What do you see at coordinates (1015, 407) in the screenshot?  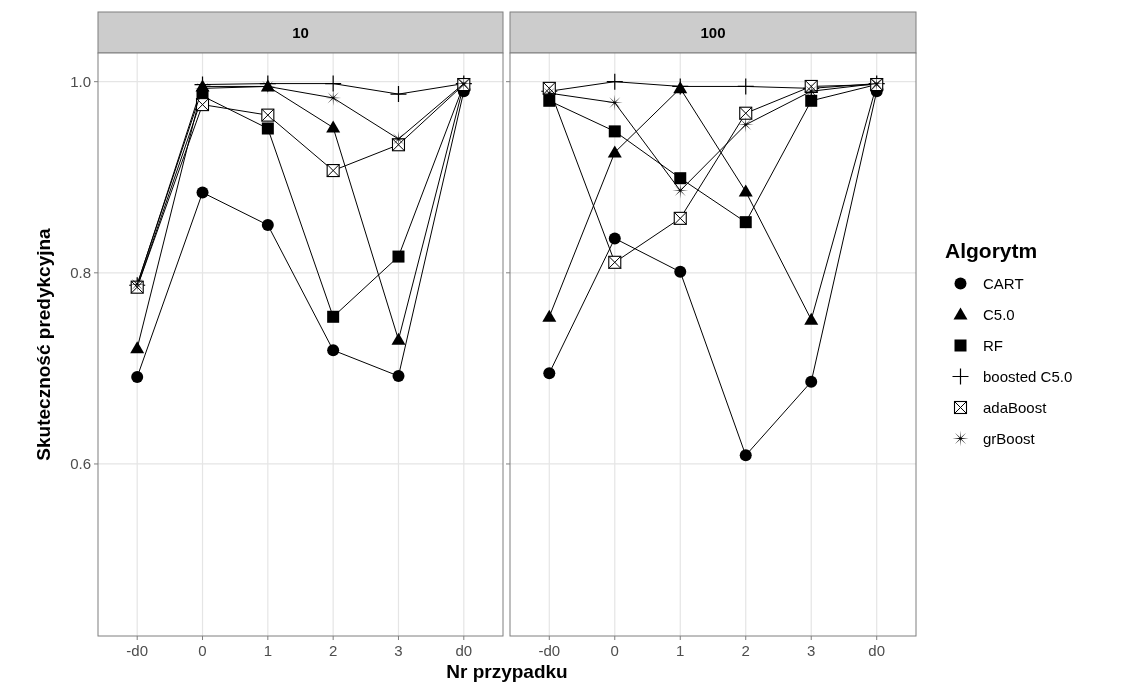 I see `legend-label: adaBoost` at bounding box center [1015, 407].